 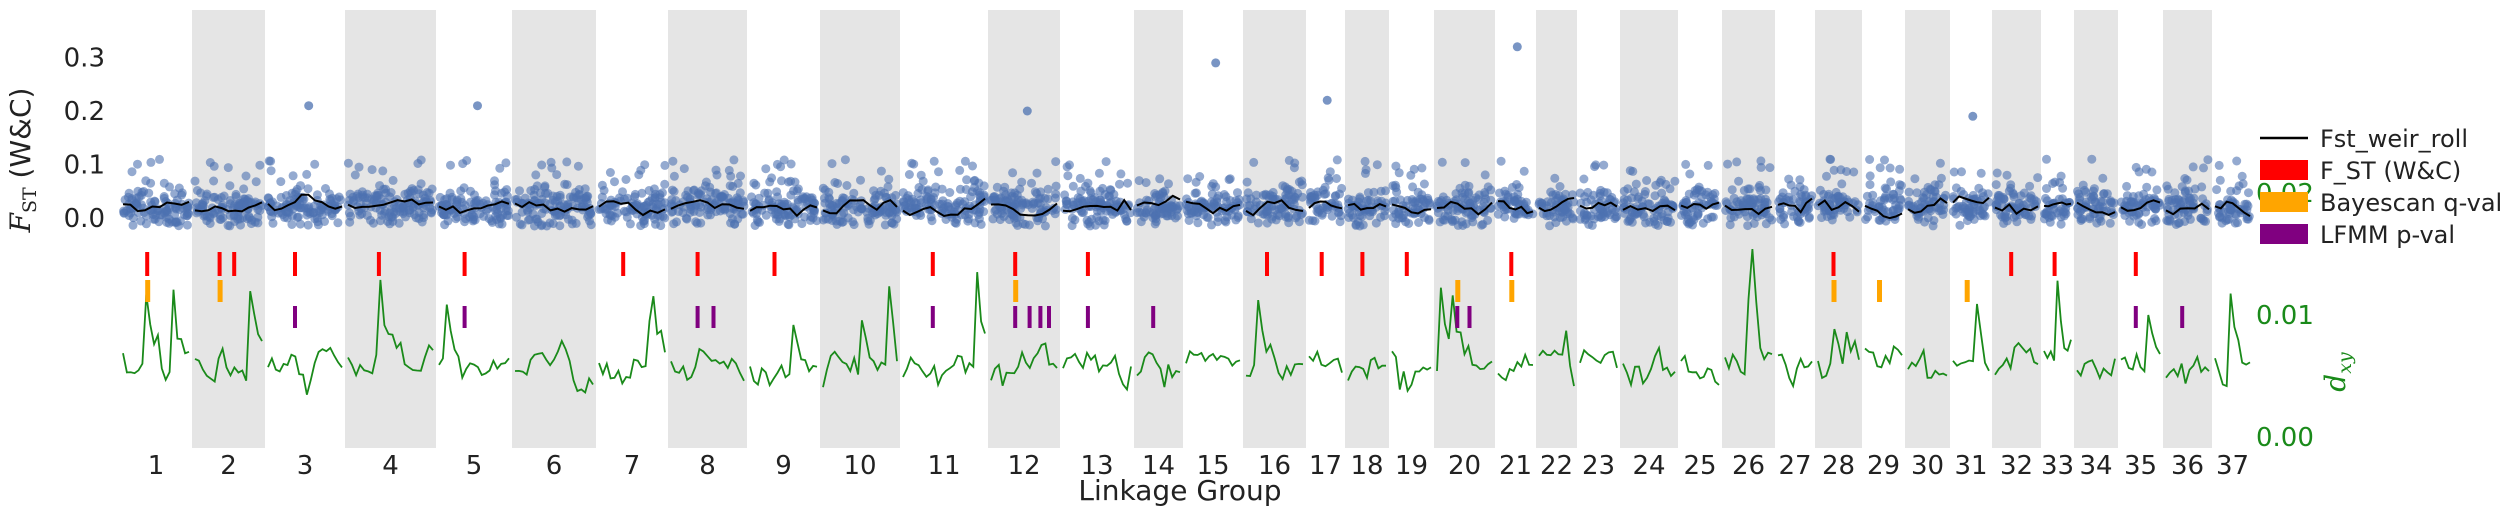 What do you see at coordinates (2285, 316) in the screenshot?
I see `y-tick-right-0.01: 0.01` at bounding box center [2285, 316].